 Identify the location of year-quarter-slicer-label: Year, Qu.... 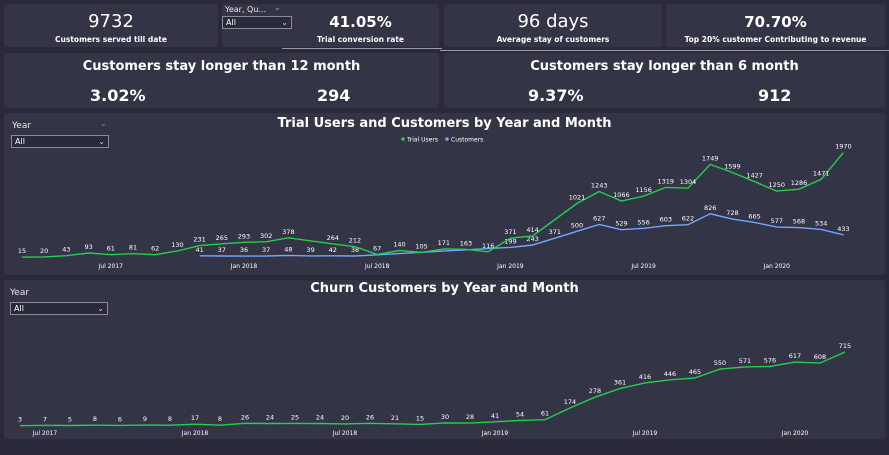
(246, 9).